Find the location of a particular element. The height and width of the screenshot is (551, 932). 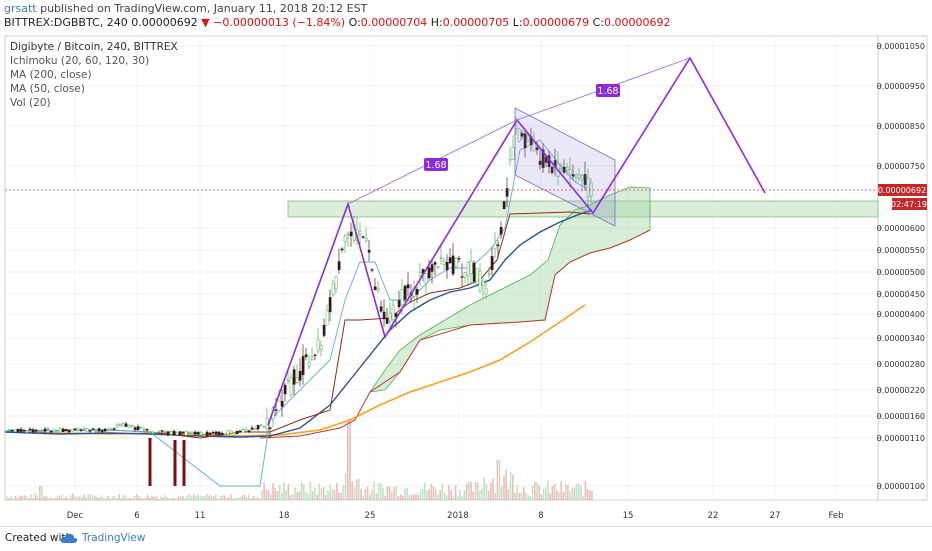

legend-ma50: MA (50, close) is located at coordinates (47, 89).